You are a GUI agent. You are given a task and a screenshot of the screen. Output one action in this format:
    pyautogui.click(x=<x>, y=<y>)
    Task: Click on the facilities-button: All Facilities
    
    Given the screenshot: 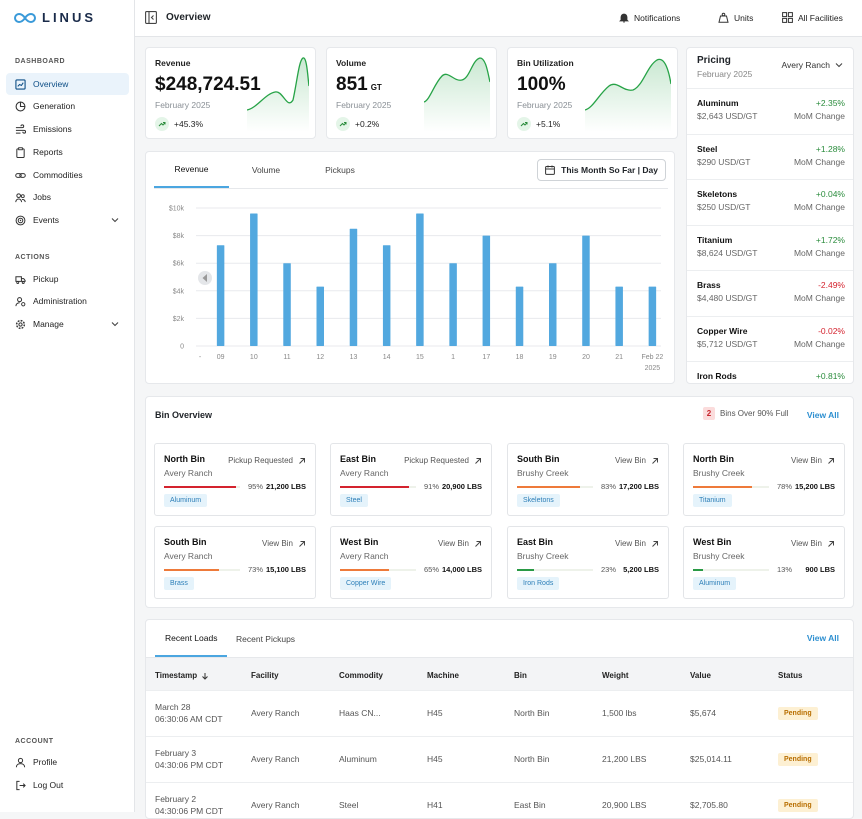 What is the action you would take?
    pyautogui.click(x=812, y=17)
    